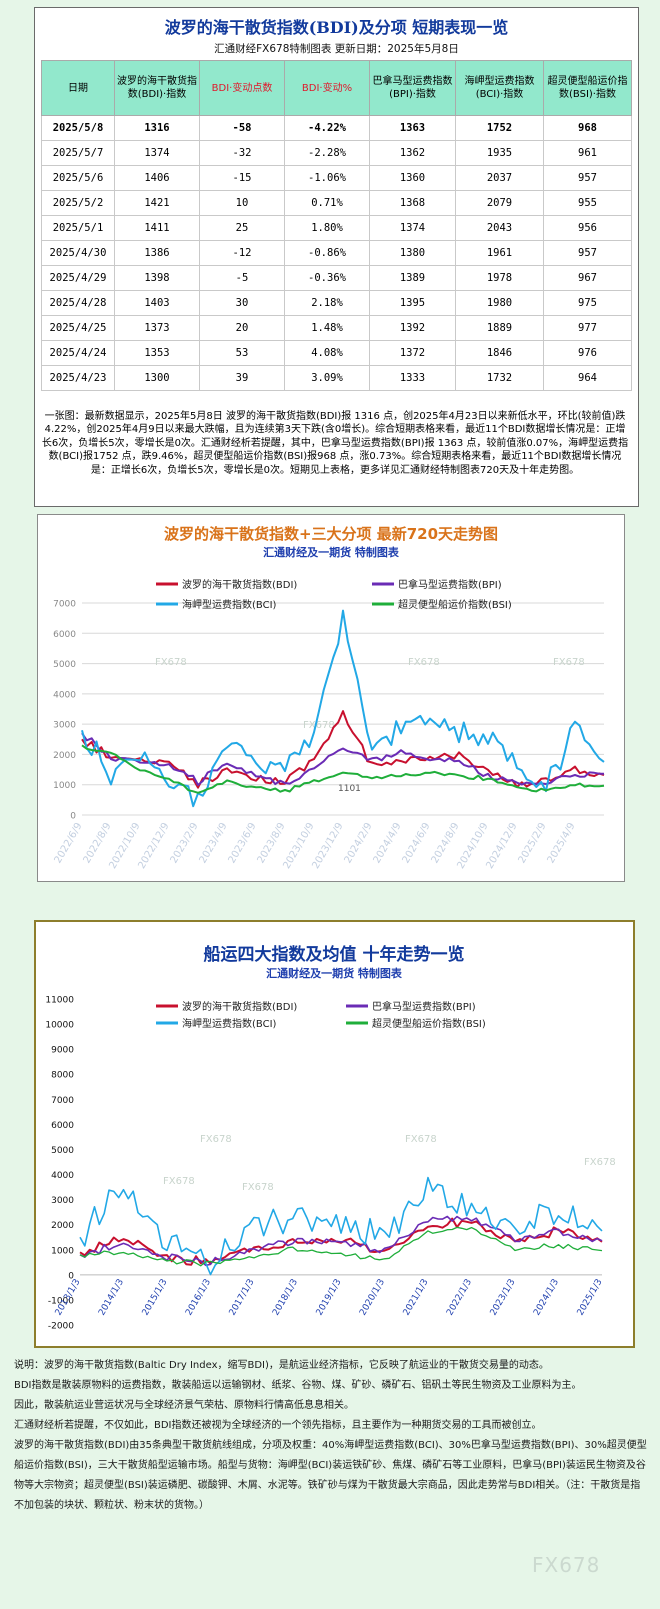  What do you see at coordinates (61, 1301) in the screenshot?
I see `y-tick-label: -1000` at bounding box center [61, 1301].